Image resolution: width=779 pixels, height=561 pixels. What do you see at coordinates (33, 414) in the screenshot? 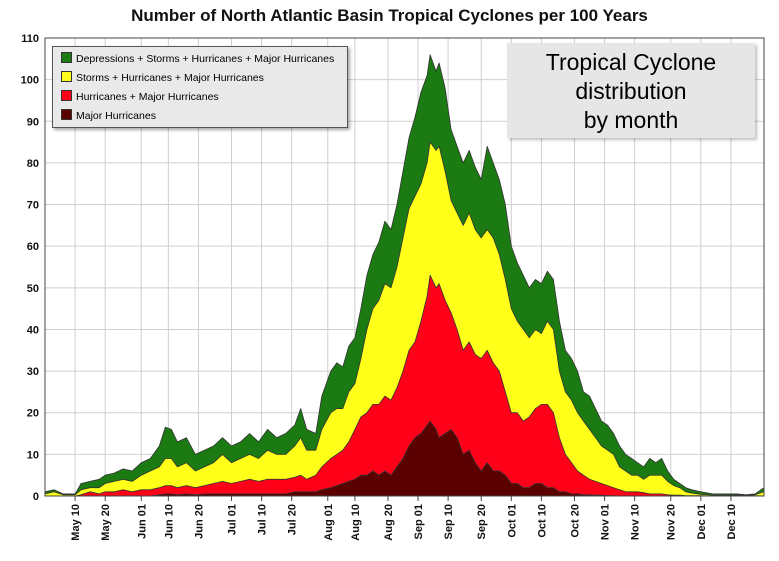
I see `y-tick-label: 20` at bounding box center [33, 414].